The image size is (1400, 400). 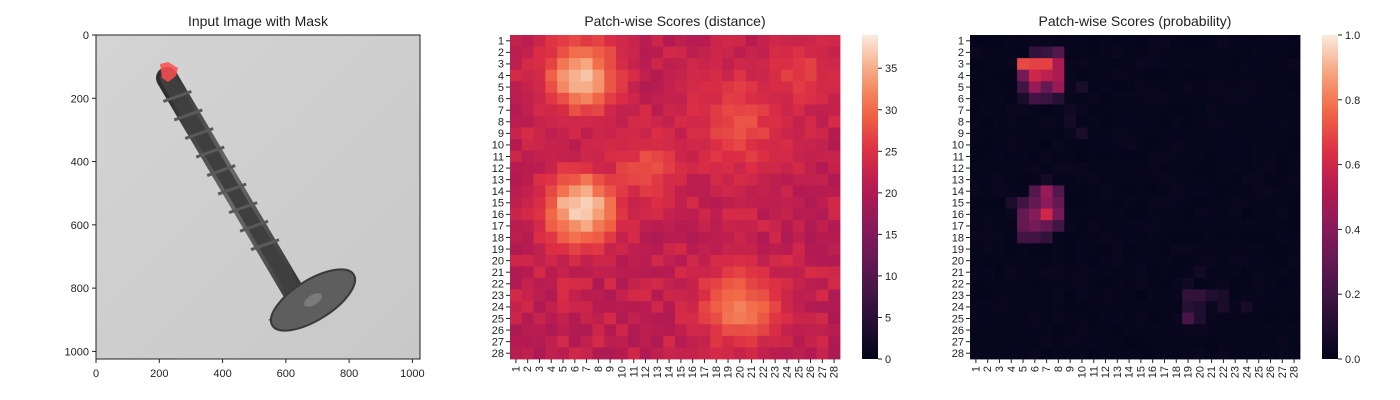 I want to click on heatmap-y-tick-label: 20, so click(x=498, y=261).